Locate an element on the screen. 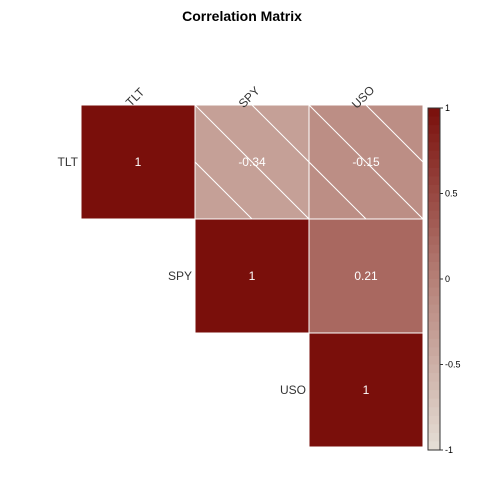  cell-value-label: -0.15 is located at coordinates (366, 162).